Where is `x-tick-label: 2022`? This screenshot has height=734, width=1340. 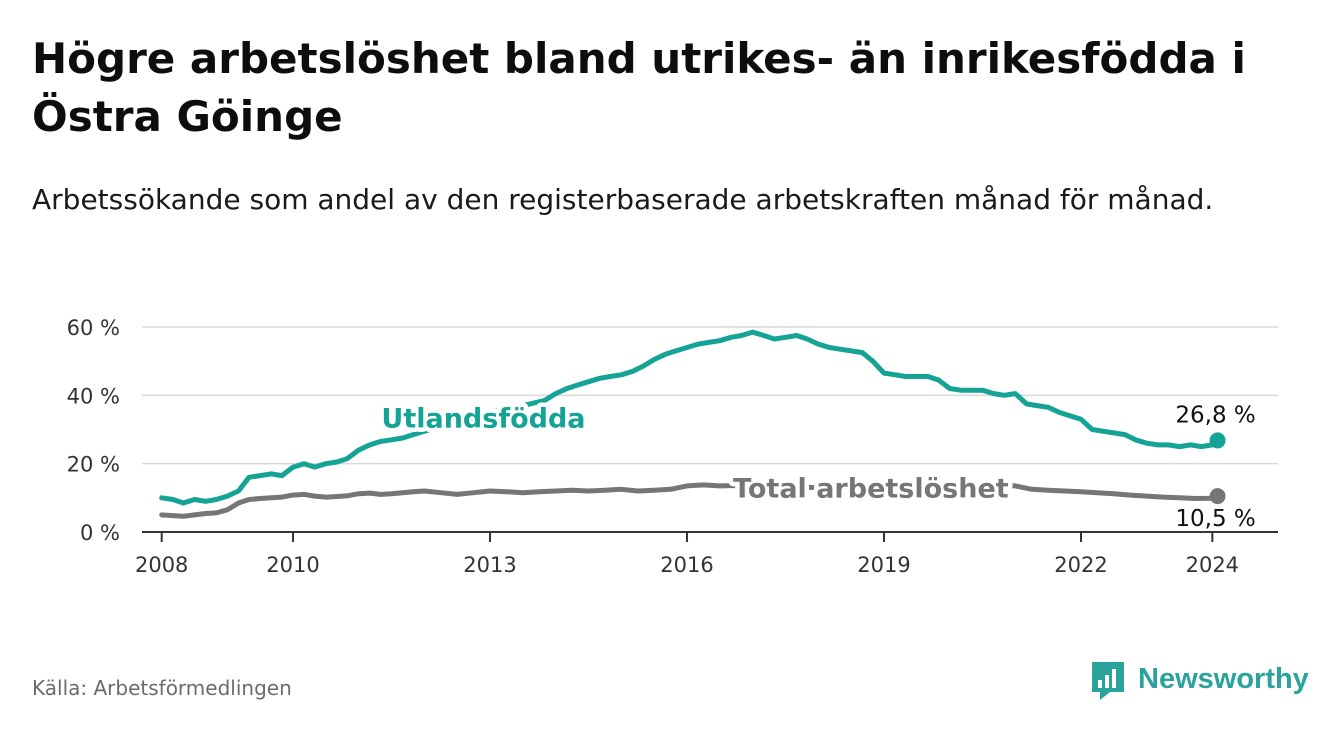 x-tick-label: 2022 is located at coordinates (1080, 565).